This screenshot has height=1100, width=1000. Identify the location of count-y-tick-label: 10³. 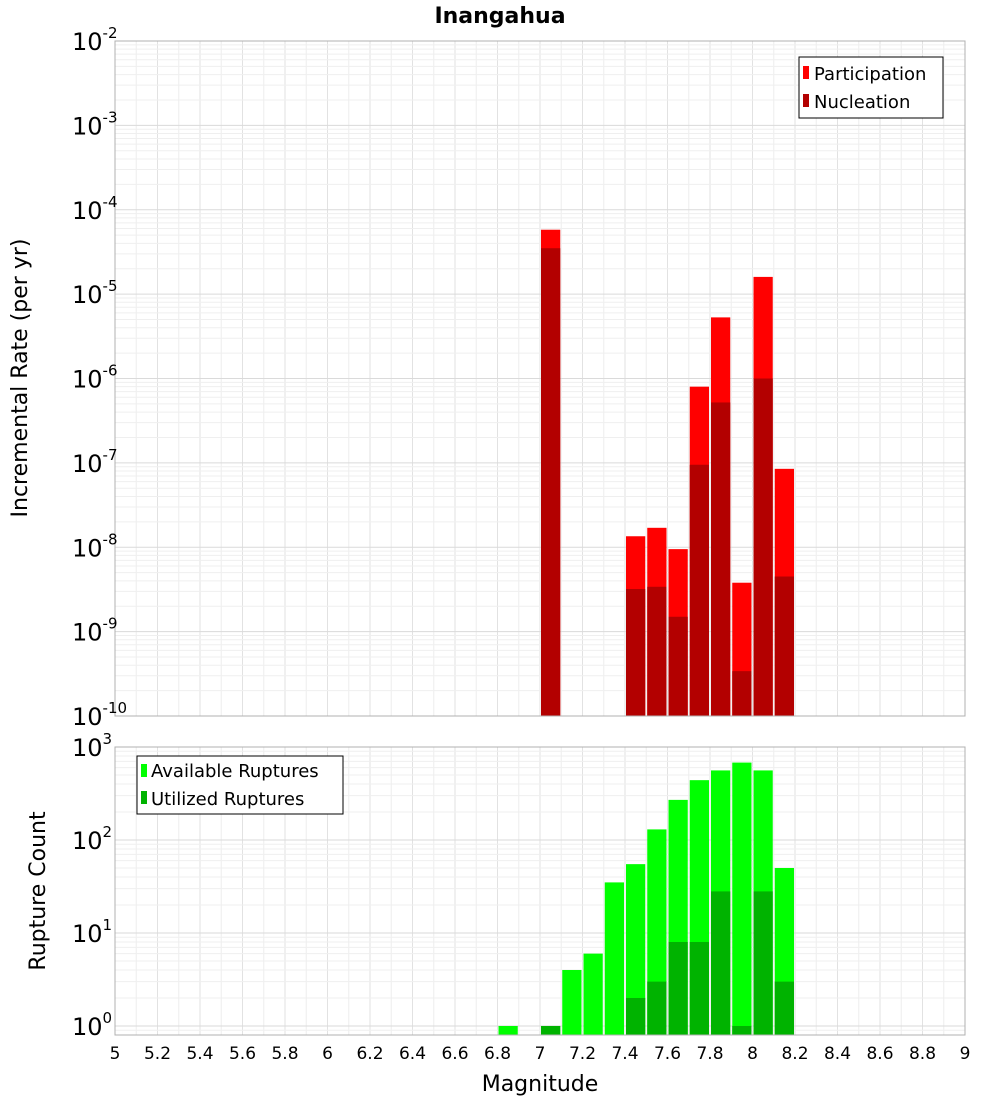
(92, 746).